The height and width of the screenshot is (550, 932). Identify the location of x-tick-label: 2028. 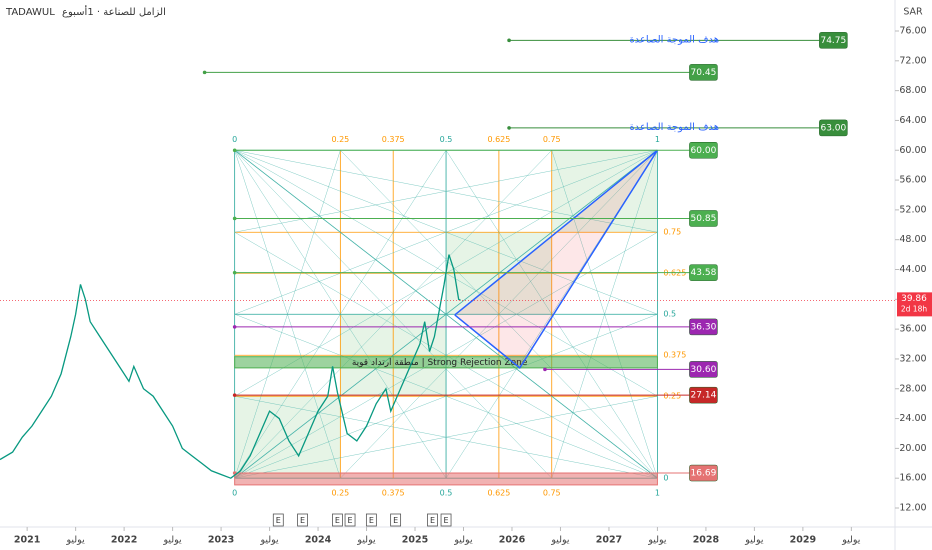
(706, 540).